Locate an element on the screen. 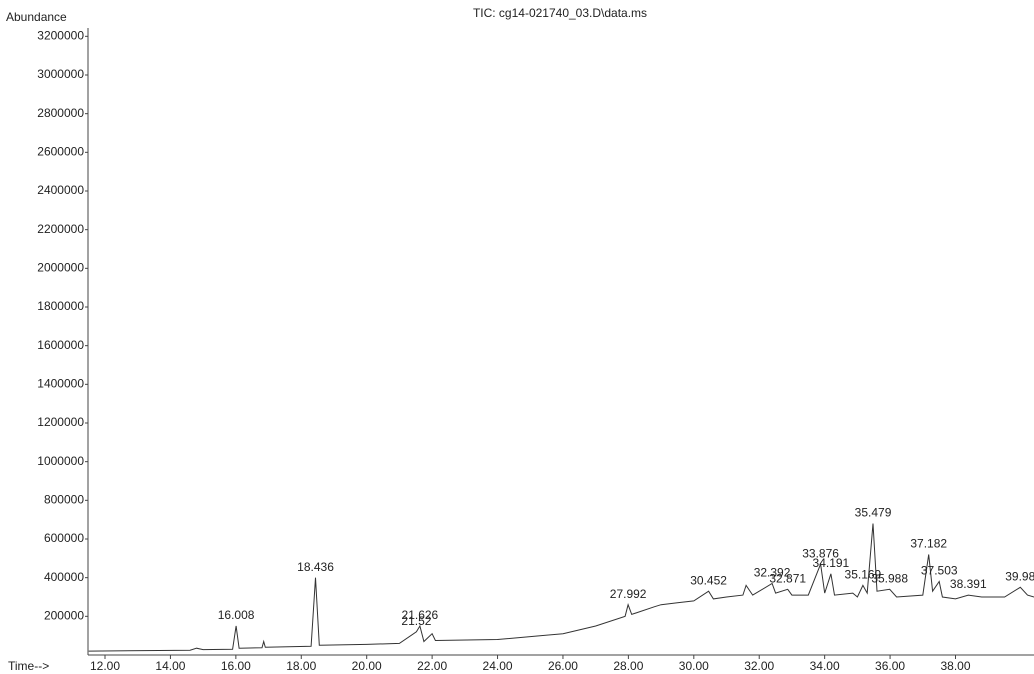 The image size is (1034, 674). x-tick-label: 30.00 is located at coordinates (694, 666).